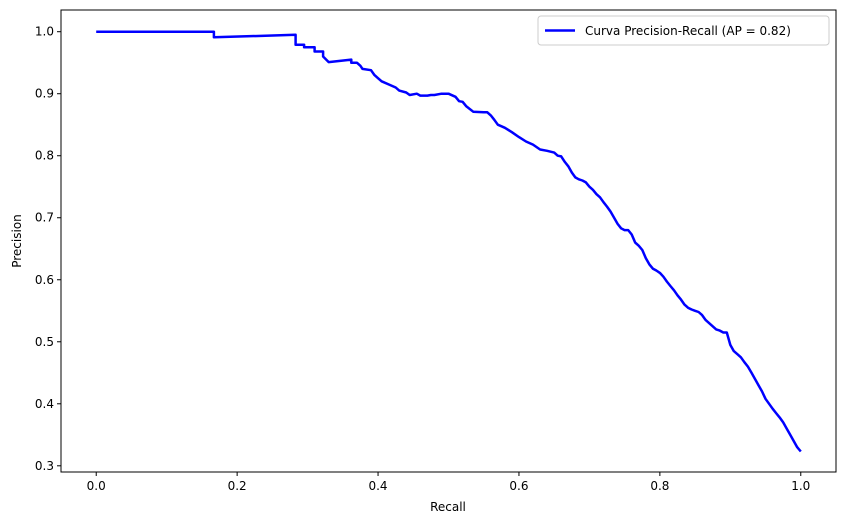  What do you see at coordinates (17, 241) in the screenshot?
I see `y-axis-title: Precision` at bounding box center [17, 241].